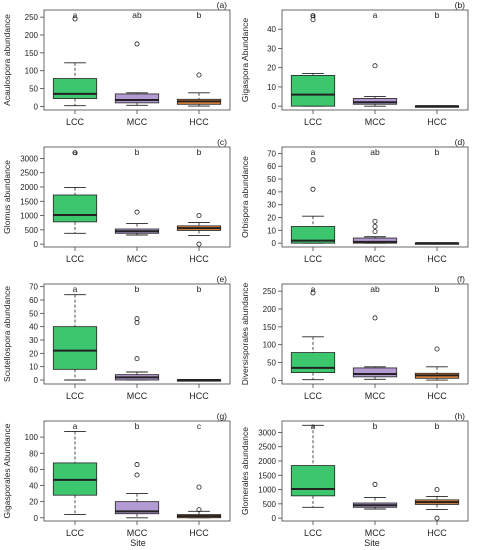 Image resolution: width=480 pixels, height=550 pixels. What do you see at coordinates (271, 205) in the screenshot?
I see `y-tick-label: 30` at bounding box center [271, 205].